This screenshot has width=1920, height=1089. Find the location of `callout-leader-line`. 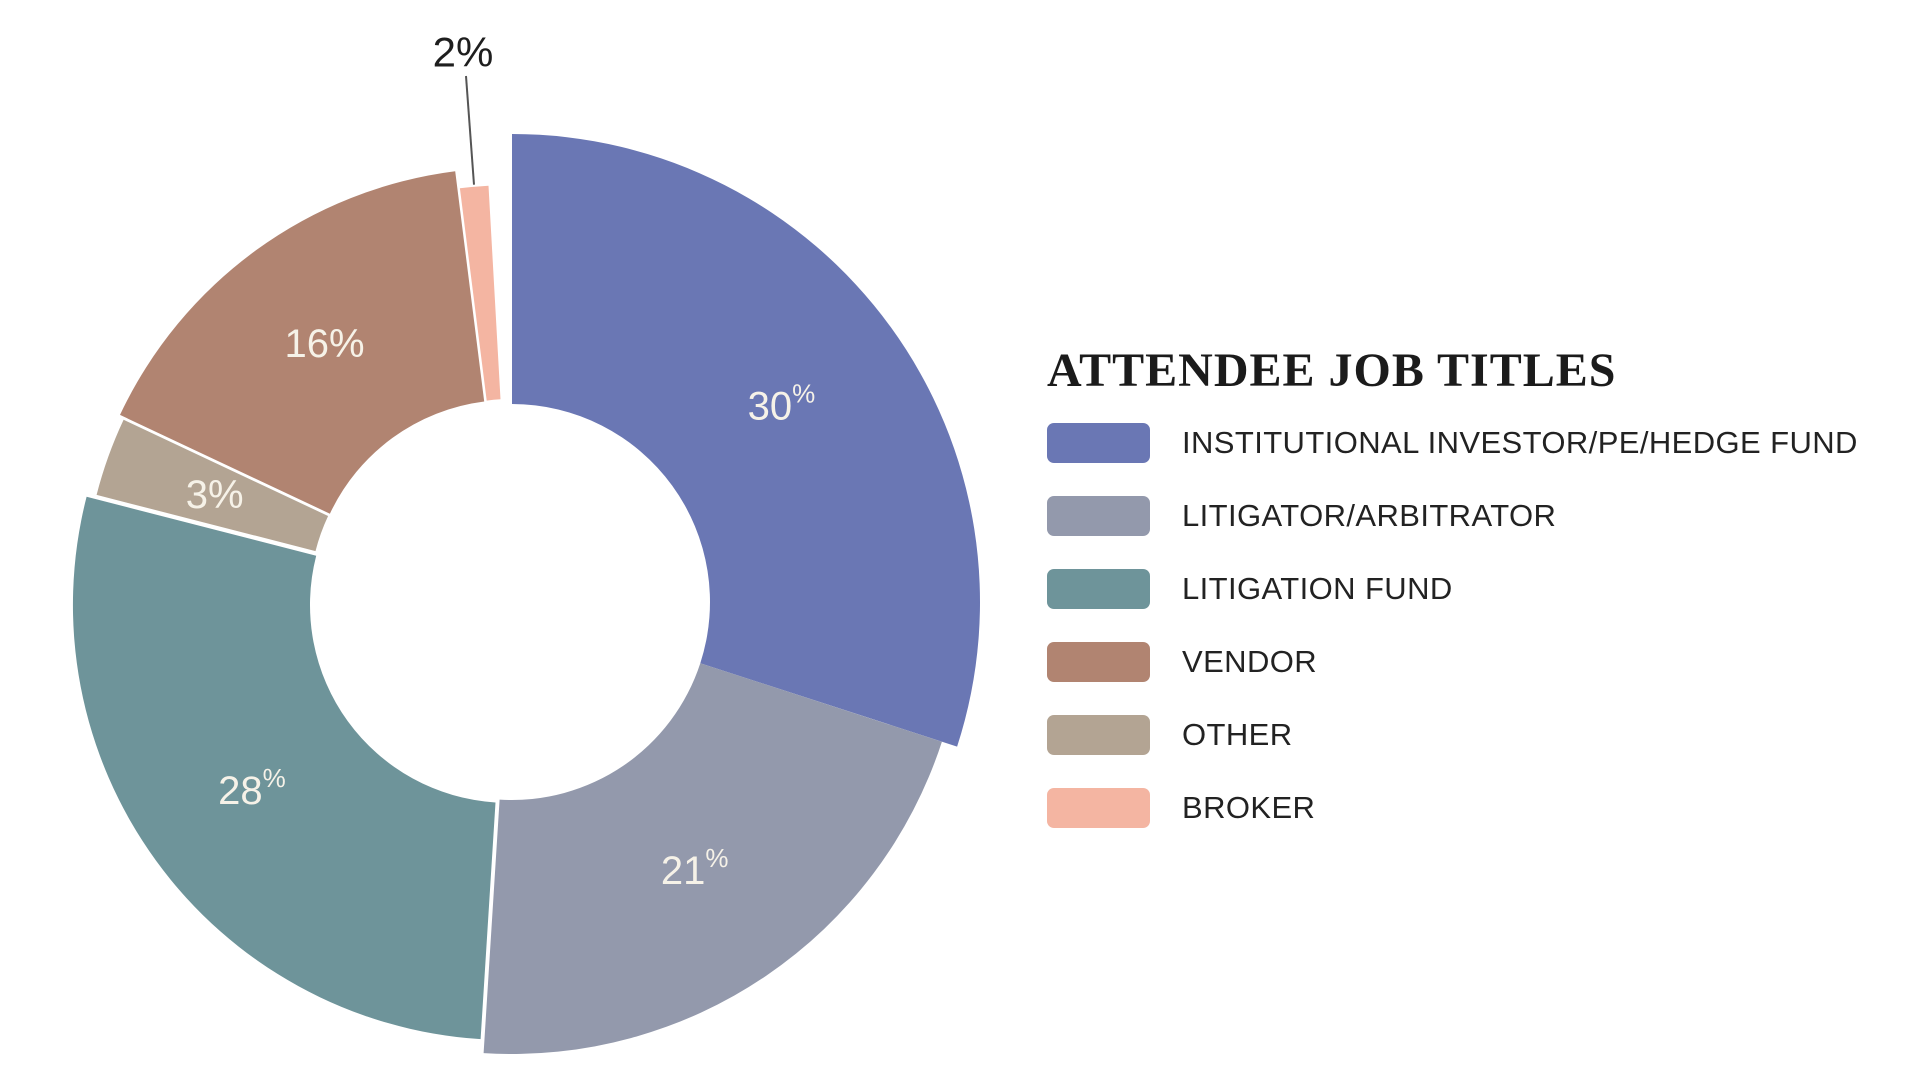

callout-leader-line is located at coordinates (470, 130).